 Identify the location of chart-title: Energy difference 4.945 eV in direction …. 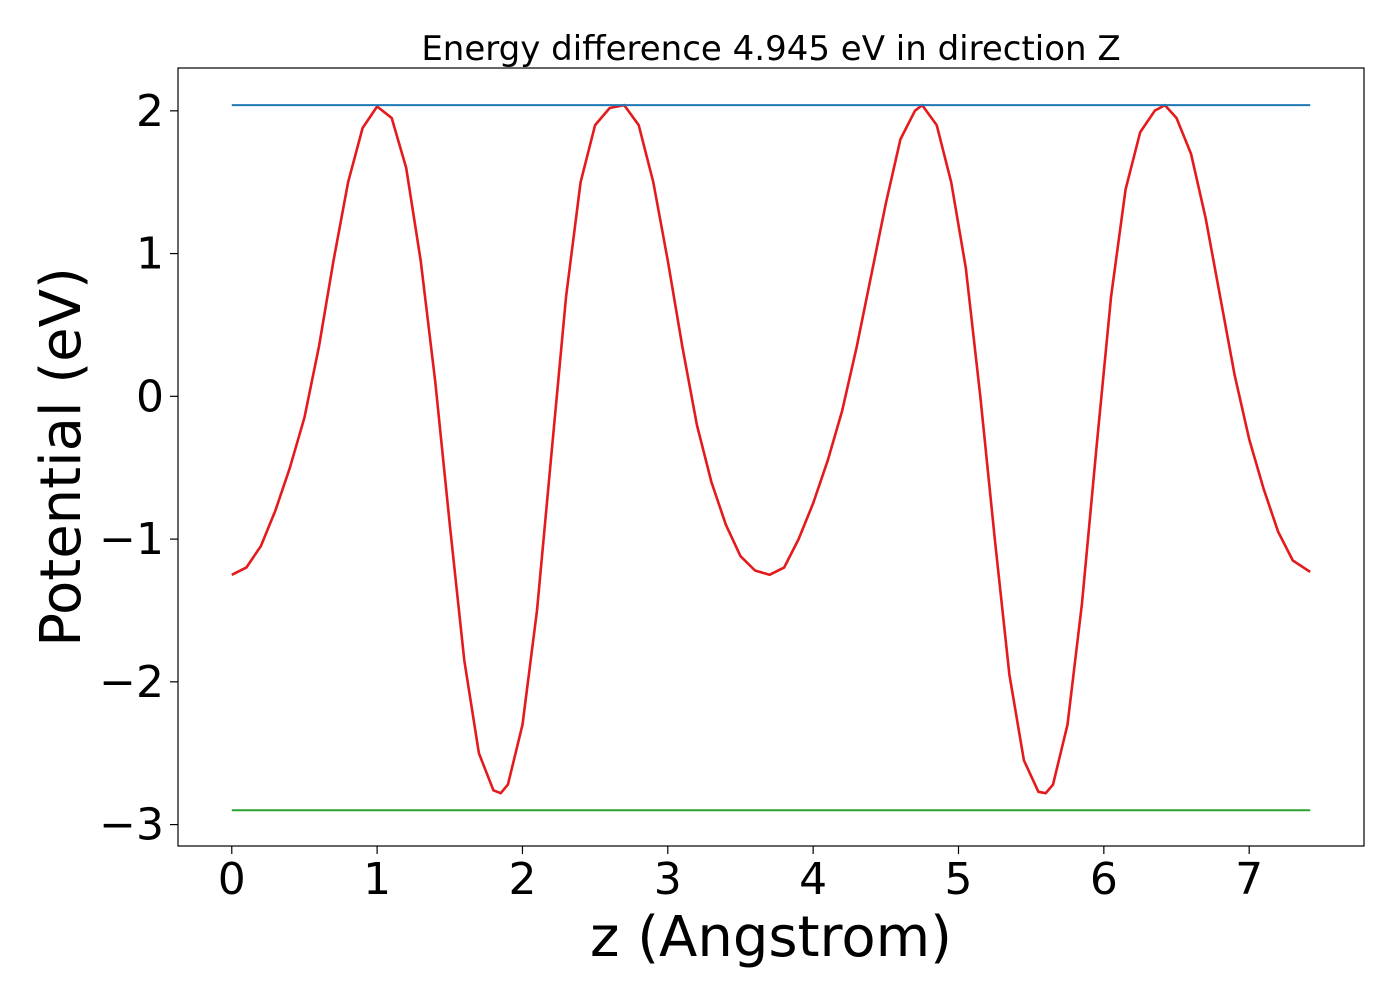
(770, 49).